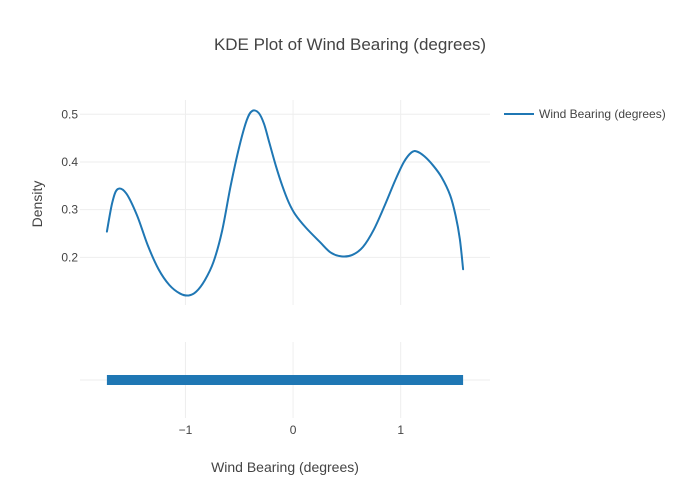 This screenshot has width=700, height=500. I want to click on y-tick-label-1: 0.3, so click(69, 210).